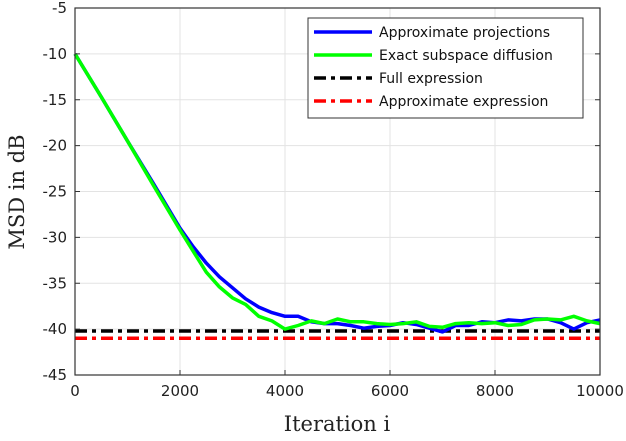 The width and height of the screenshot is (626, 441). What do you see at coordinates (464, 33) in the screenshot?
I see `legend-label-0: Approximate projections` at bounding box center [464, 33].